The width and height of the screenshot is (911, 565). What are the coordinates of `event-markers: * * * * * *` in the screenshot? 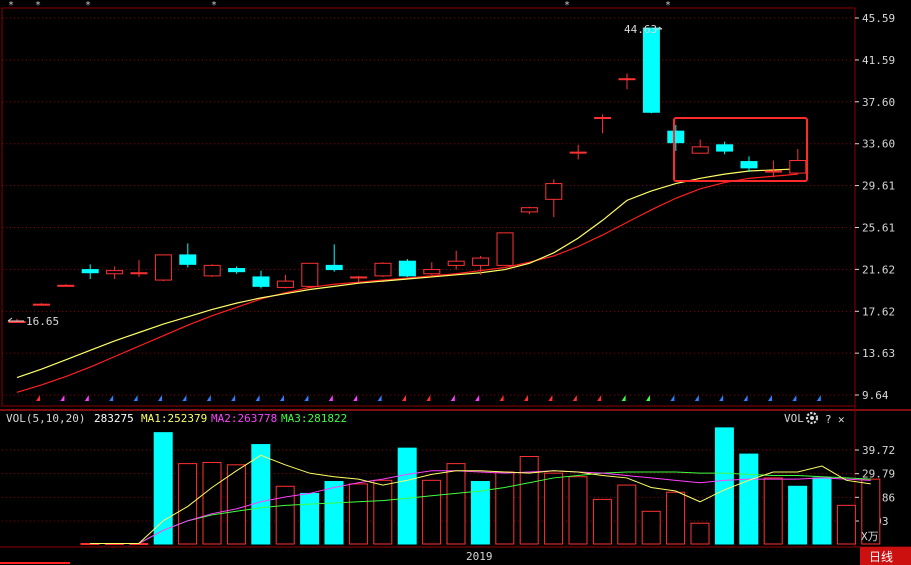 It's located at (339, 5).